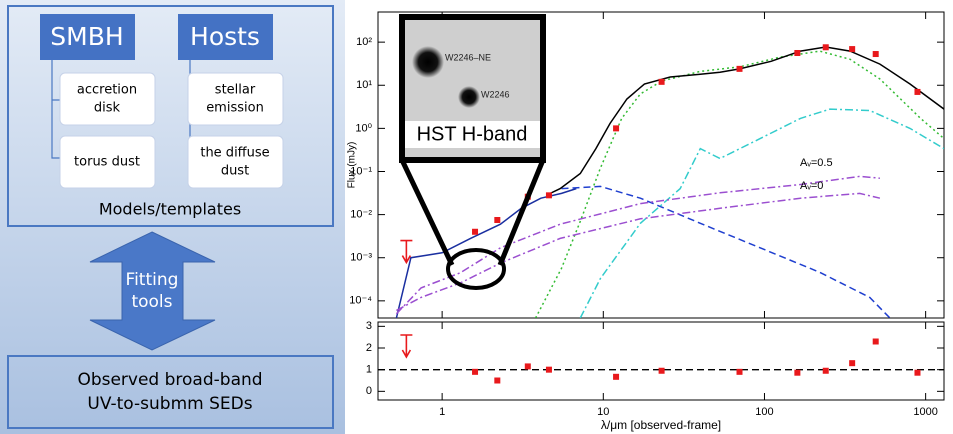  I want to click on y-tick-label: 1, so click(369, 370).